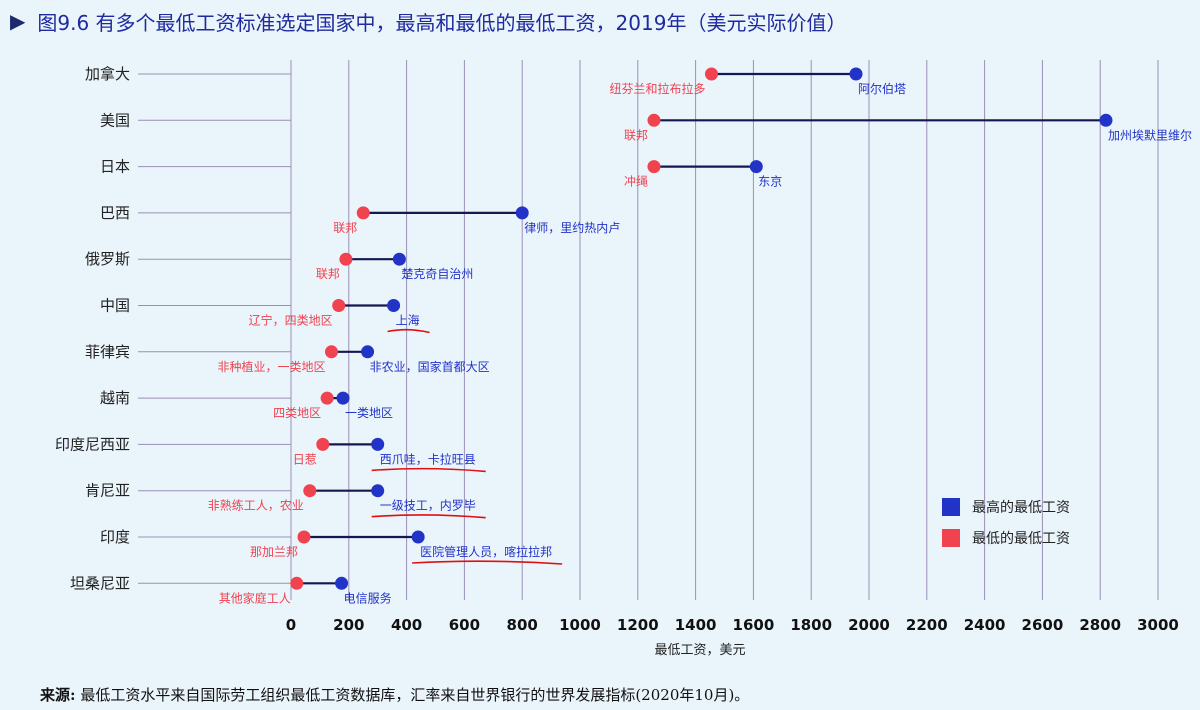 The image size is (1200, 710). Describe the element at coordinates (811, 625) in the screenshot. I see `x-tick-label: 1800` at that location.